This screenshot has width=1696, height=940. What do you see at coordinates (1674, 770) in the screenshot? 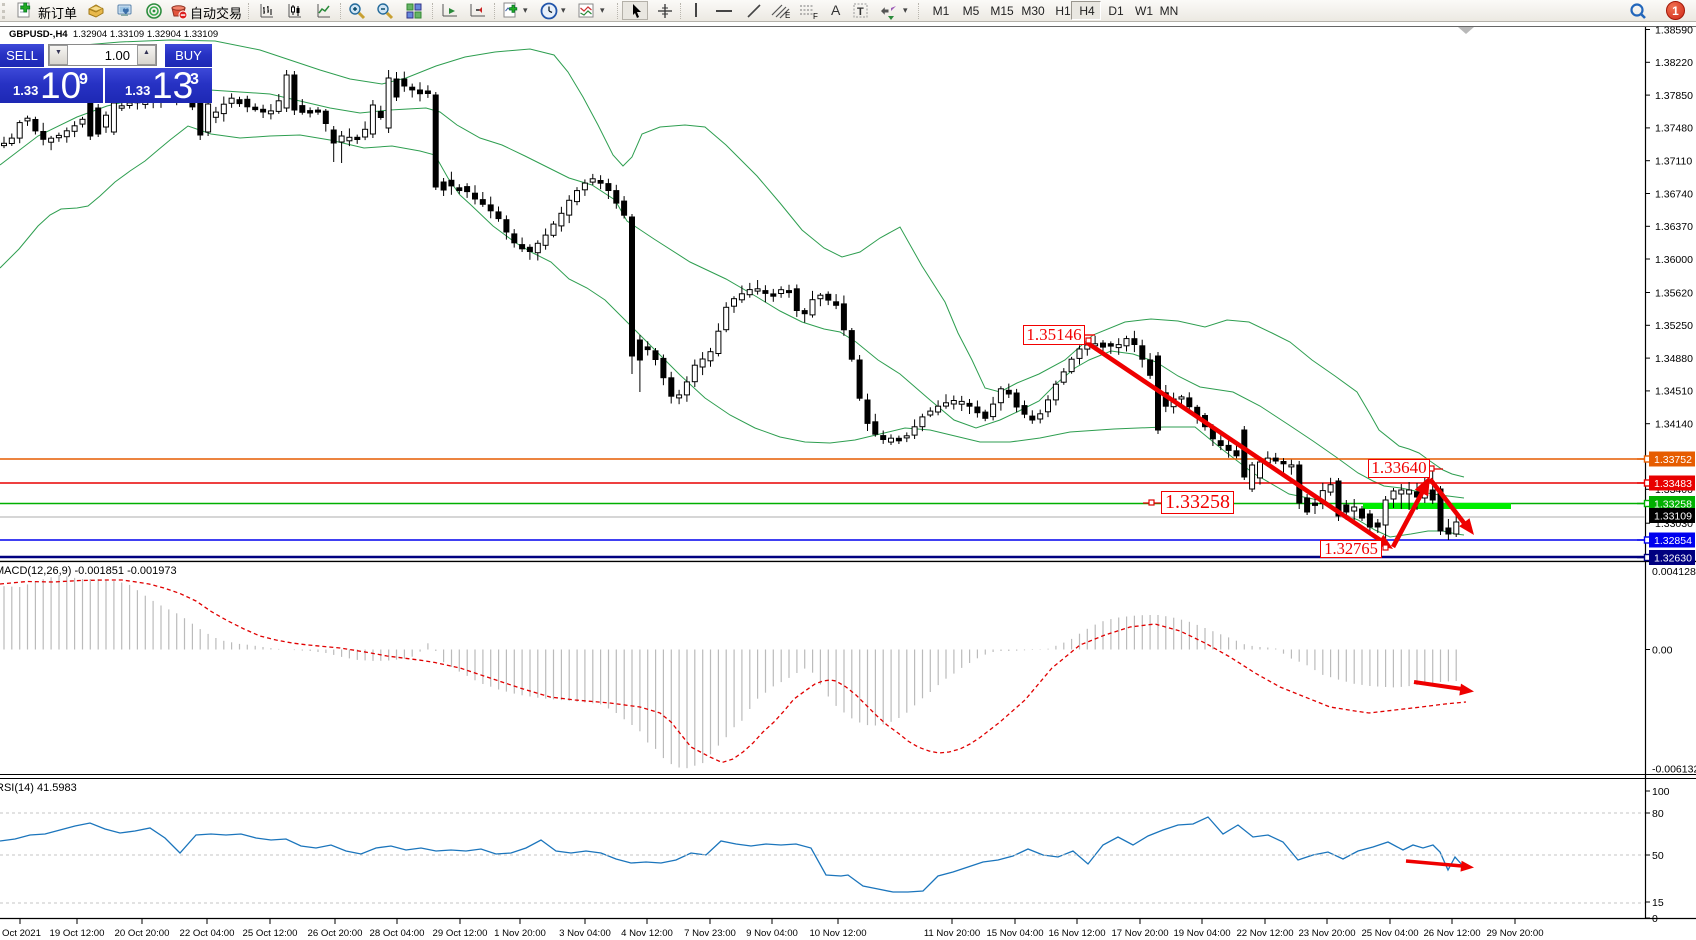
I see `svg-text: -0.006132` at bounding box center [1674, 770].